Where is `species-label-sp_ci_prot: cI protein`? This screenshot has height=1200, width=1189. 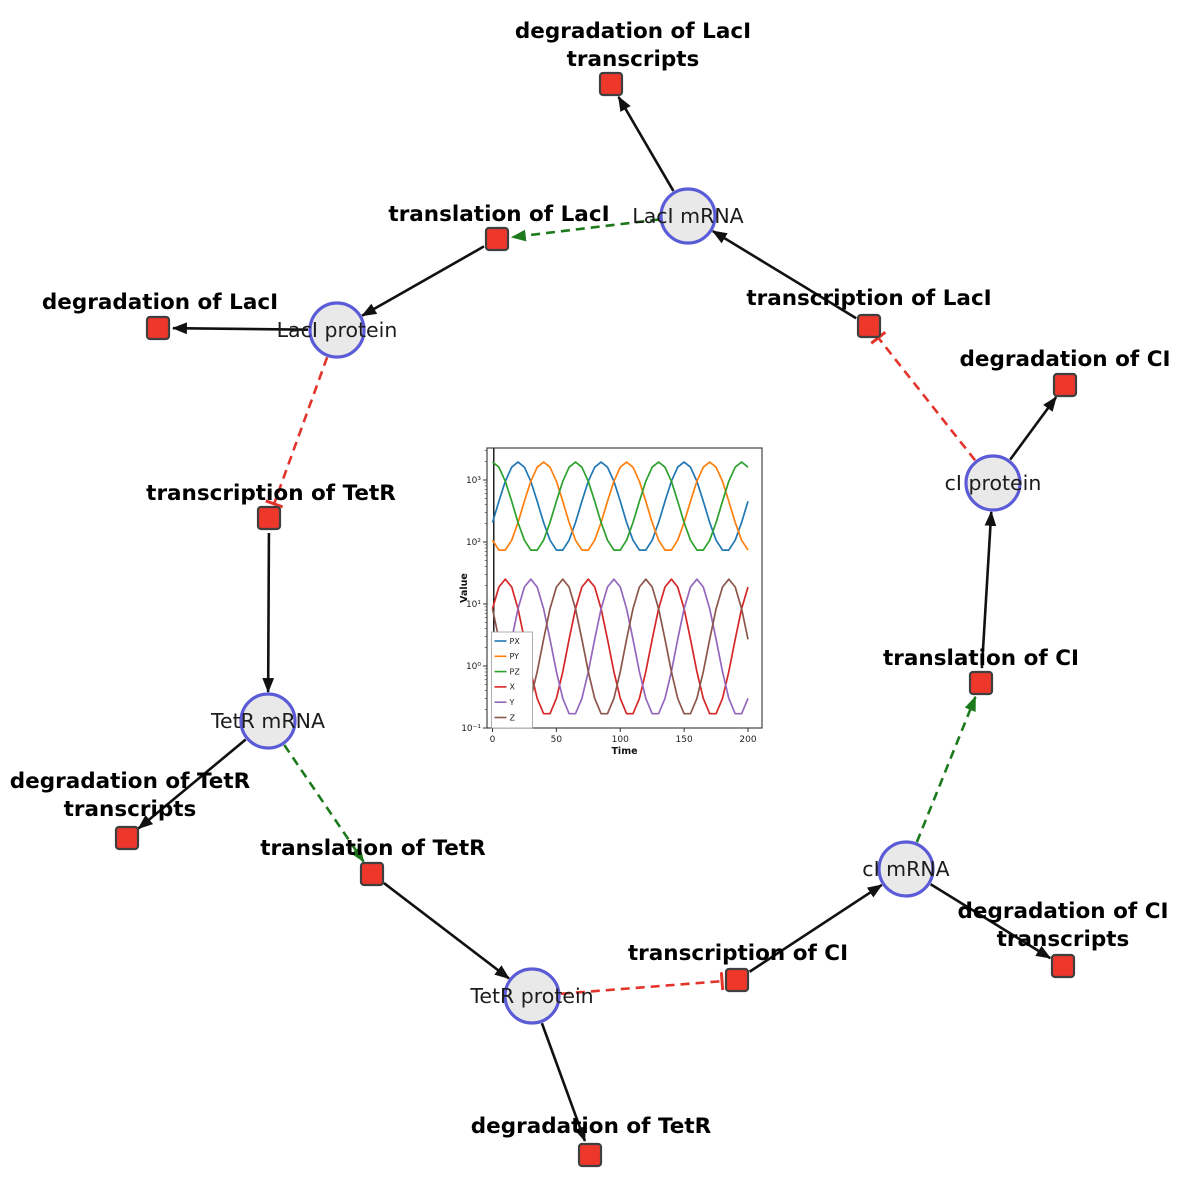
species-label-sp_ci_prot: cI protein is located at coordinates (993, 483).